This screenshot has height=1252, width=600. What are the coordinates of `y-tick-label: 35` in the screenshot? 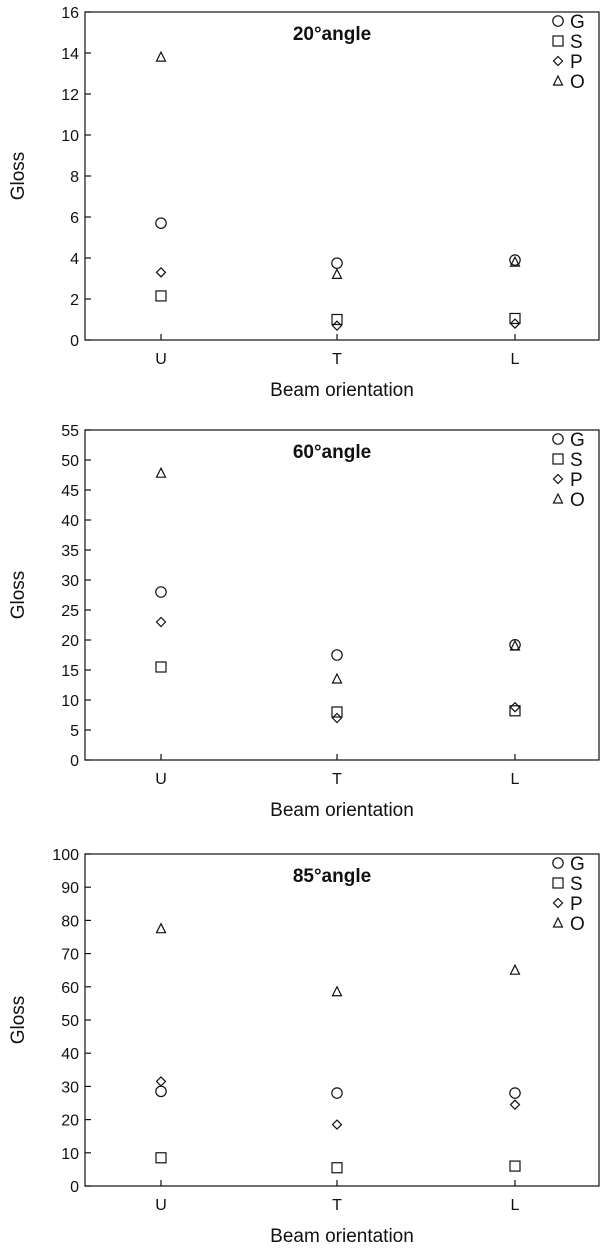 It's located at (70, 551).